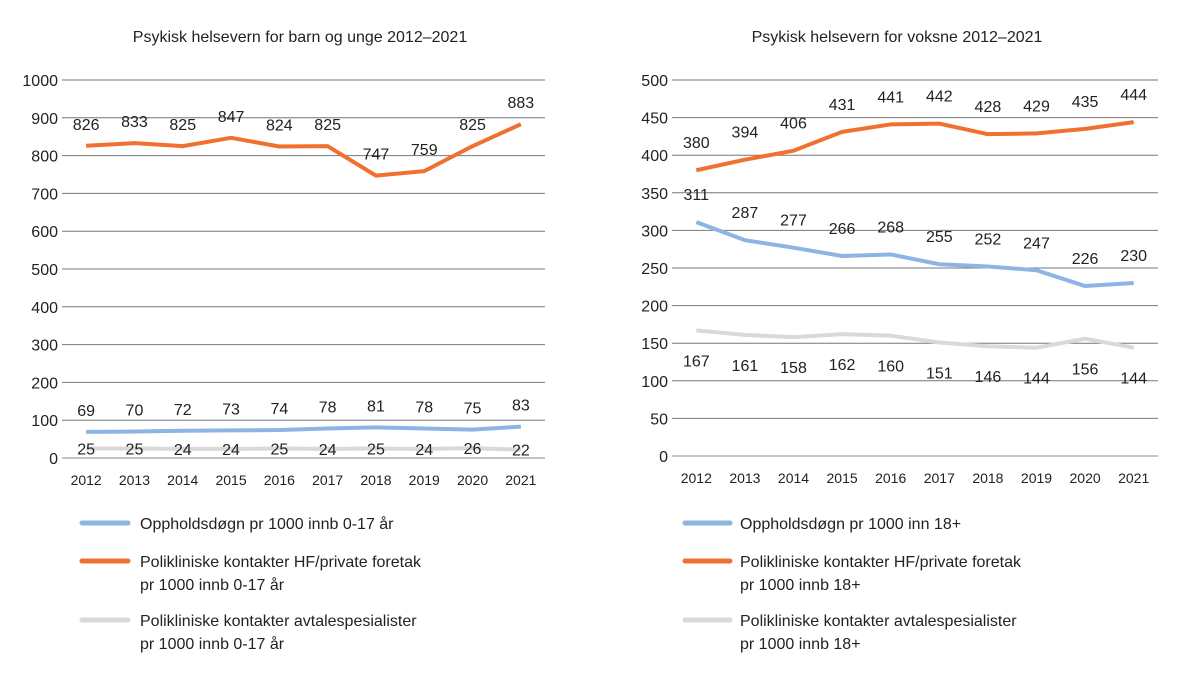 This screenshot has height=676, width=1200. I want to click on data-label: 824, so click(279, 126).